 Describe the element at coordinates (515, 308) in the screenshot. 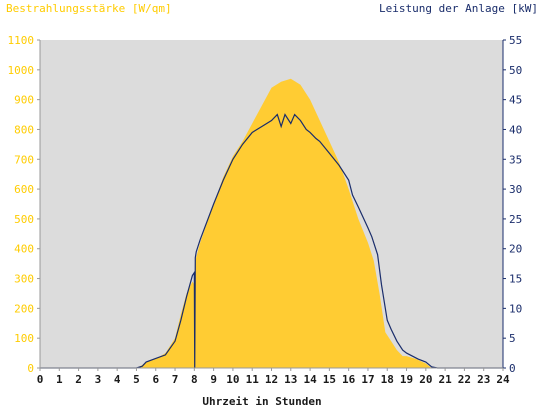

I see `right-tick-label: 10` at that location.